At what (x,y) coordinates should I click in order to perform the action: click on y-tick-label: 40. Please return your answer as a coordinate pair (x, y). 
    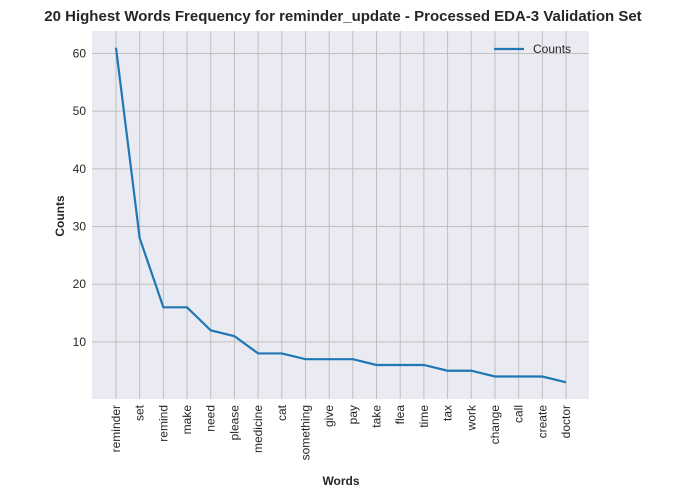
    Looking at the image, I should click on (80, 169).